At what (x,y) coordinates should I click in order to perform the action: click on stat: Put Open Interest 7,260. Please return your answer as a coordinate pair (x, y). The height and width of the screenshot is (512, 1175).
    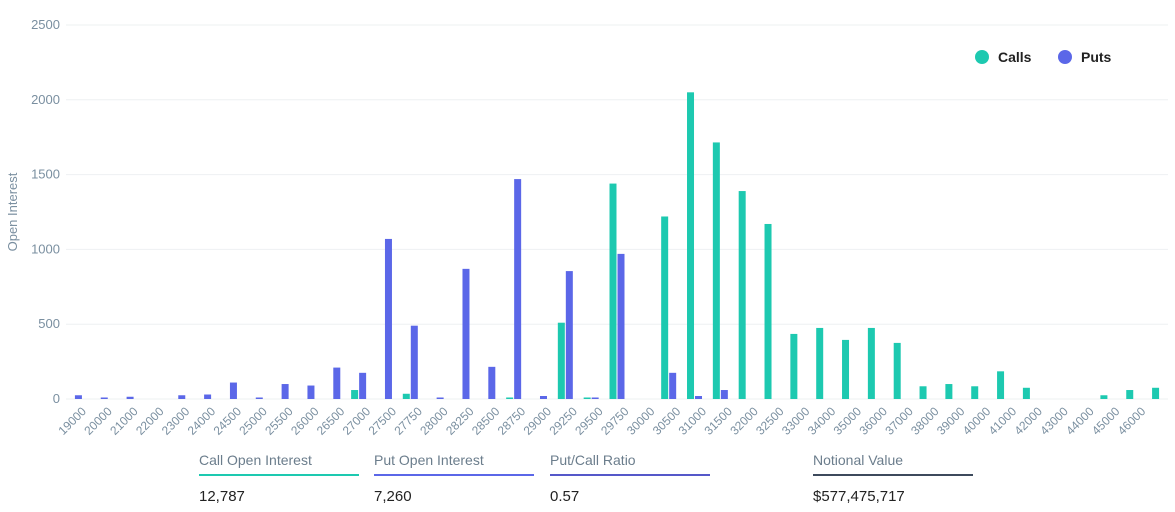
    Looking at the image, I should click on (454, 478).